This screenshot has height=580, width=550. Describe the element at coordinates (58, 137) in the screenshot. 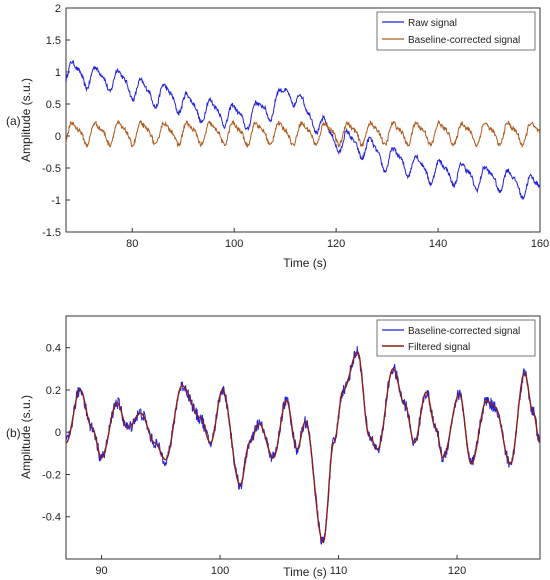

I see `panel-a-y-tick-label: 0` at that location.